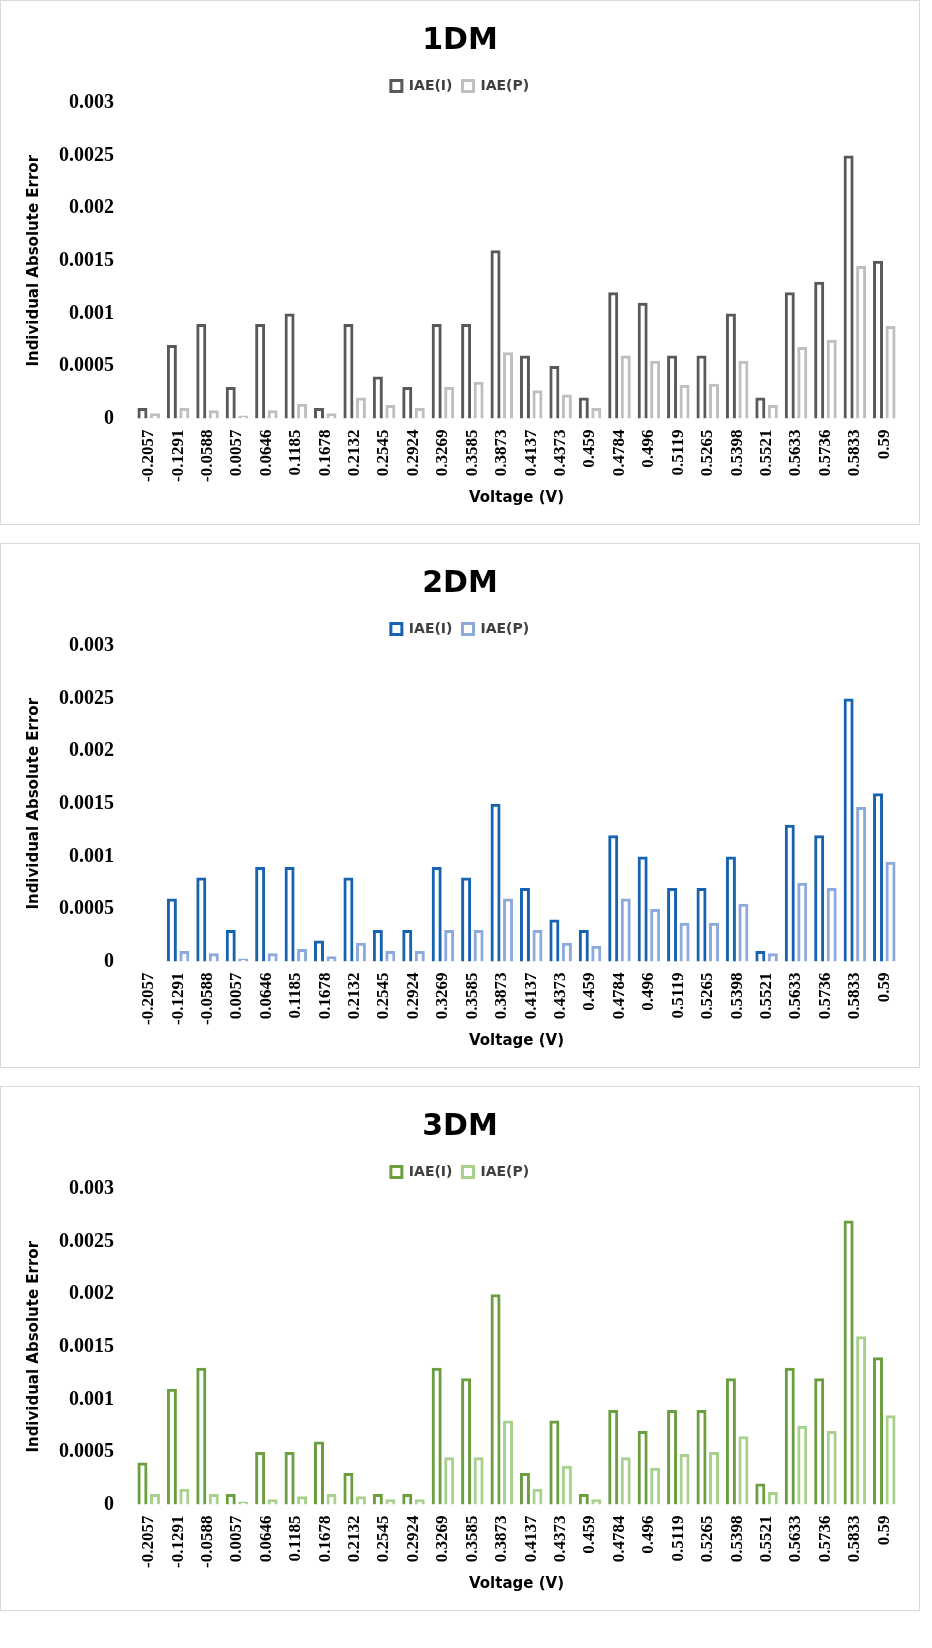 The image size is (932, 1648). What do you see at coordinates (430, 627) in the screenshot?
I see `legend-label: IAE(I)` at bounding box center [430, 627].